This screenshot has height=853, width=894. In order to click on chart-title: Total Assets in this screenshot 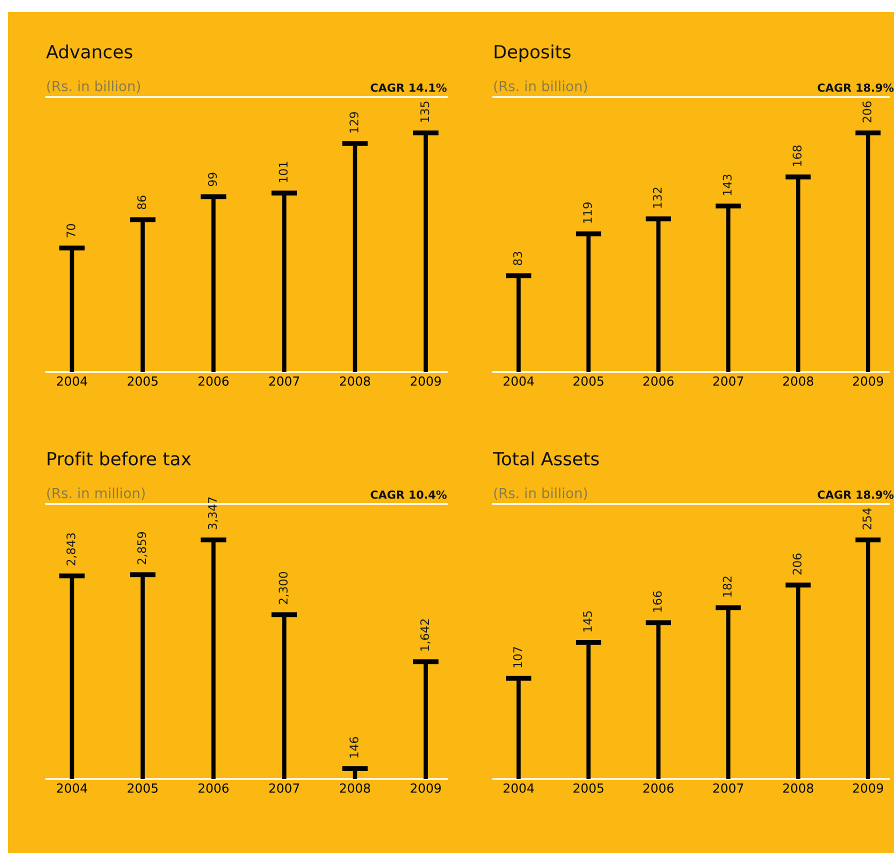, I will do `click(545, 459)`.